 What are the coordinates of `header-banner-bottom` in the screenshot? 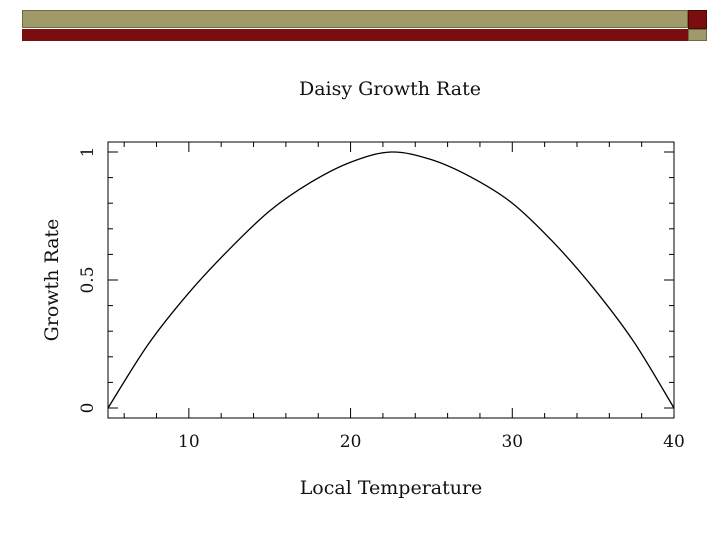 It's located at (355, 35).